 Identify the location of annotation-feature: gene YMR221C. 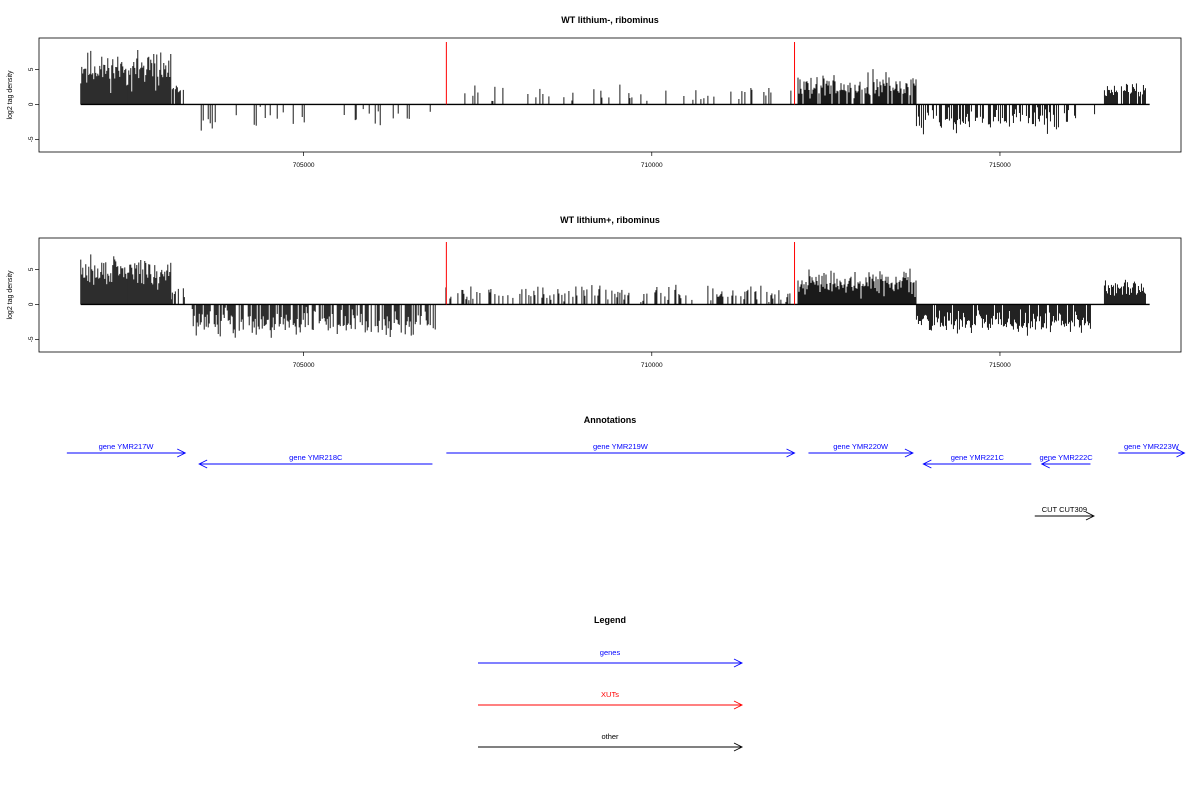
(977, 461).